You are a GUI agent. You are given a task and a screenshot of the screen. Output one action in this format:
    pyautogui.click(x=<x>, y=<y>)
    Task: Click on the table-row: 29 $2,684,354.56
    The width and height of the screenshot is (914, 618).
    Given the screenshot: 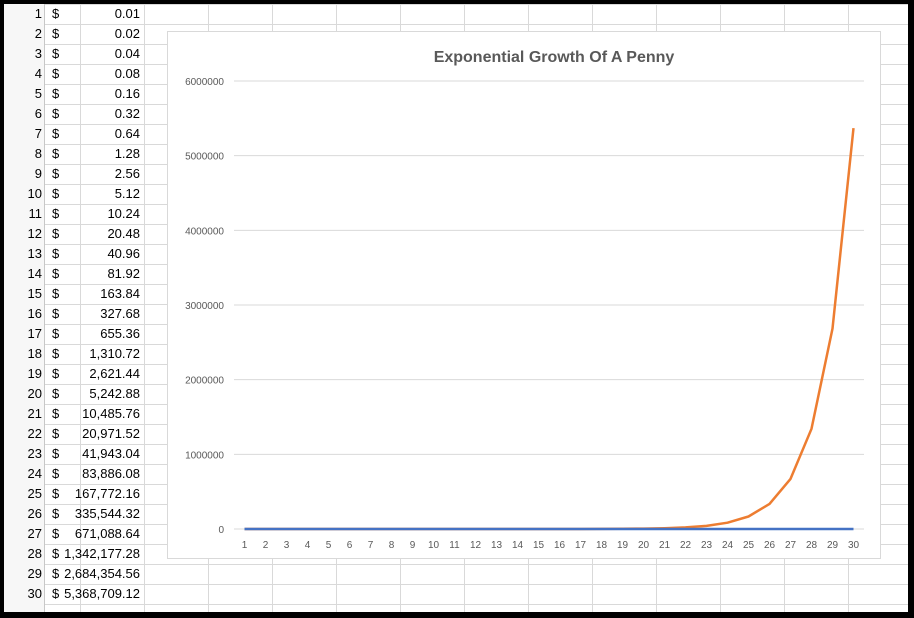 What is the action you would take?
    pyautogui.click(x=74, y=574)
    